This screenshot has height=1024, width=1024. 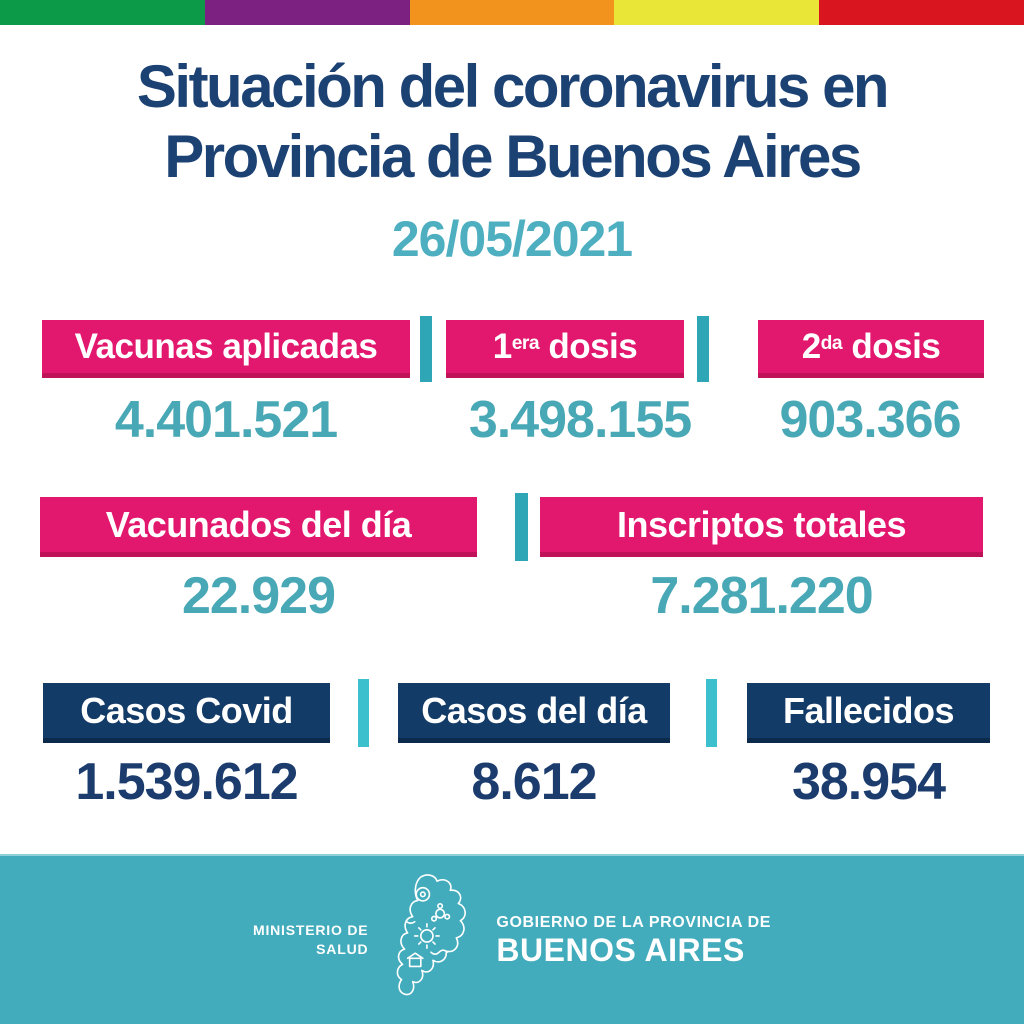 I want to click on badge-fallecidos: Fallecidos, so click(x=868, y=713).